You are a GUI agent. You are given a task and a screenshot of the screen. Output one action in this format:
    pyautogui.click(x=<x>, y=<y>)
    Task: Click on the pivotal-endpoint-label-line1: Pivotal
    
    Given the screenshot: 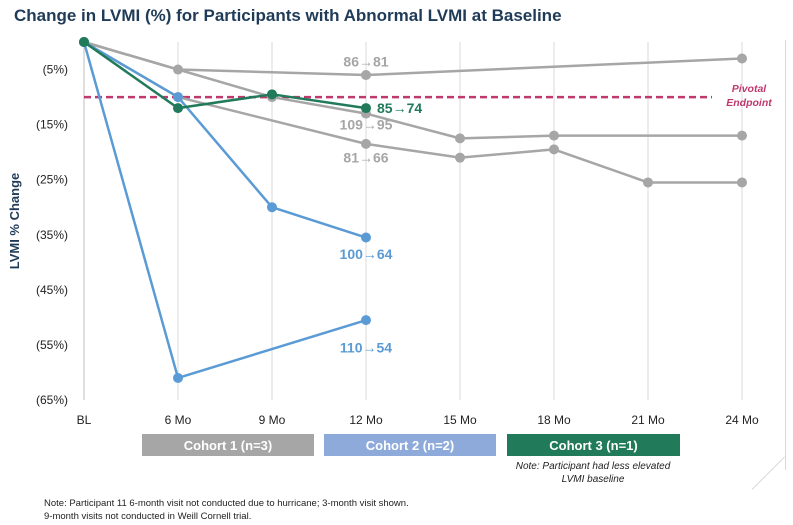 What is the action you would take?
    pyautogui.click(x=750, y=89)
    